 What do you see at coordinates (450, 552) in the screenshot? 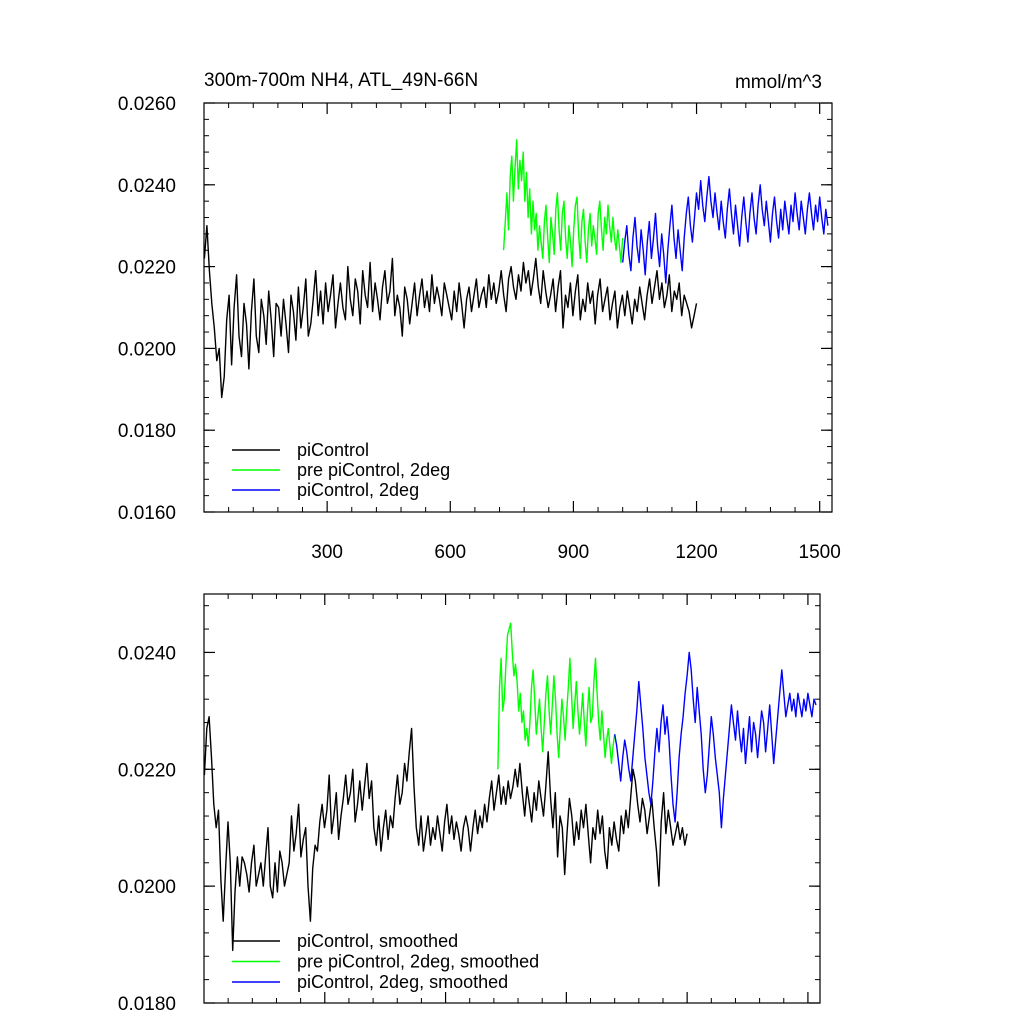
I see `top-x-tick-label: 600` at bounding box center [450, 552].